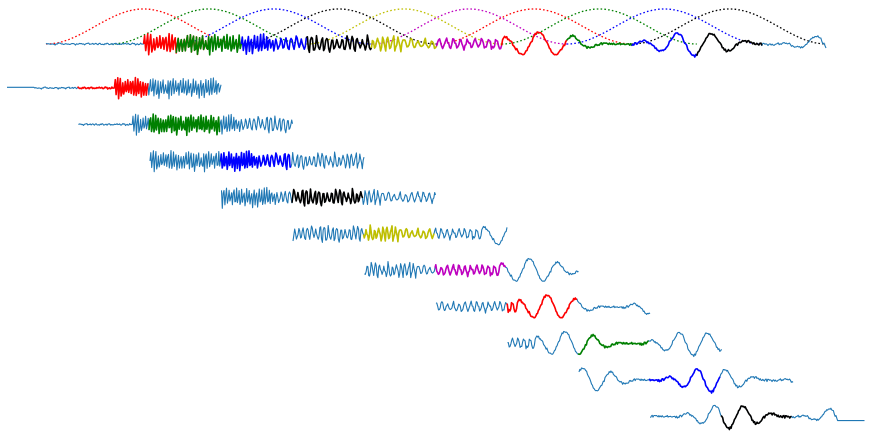 The image size is (872, 440). I want to click on overview-signal, so click(436, 44).